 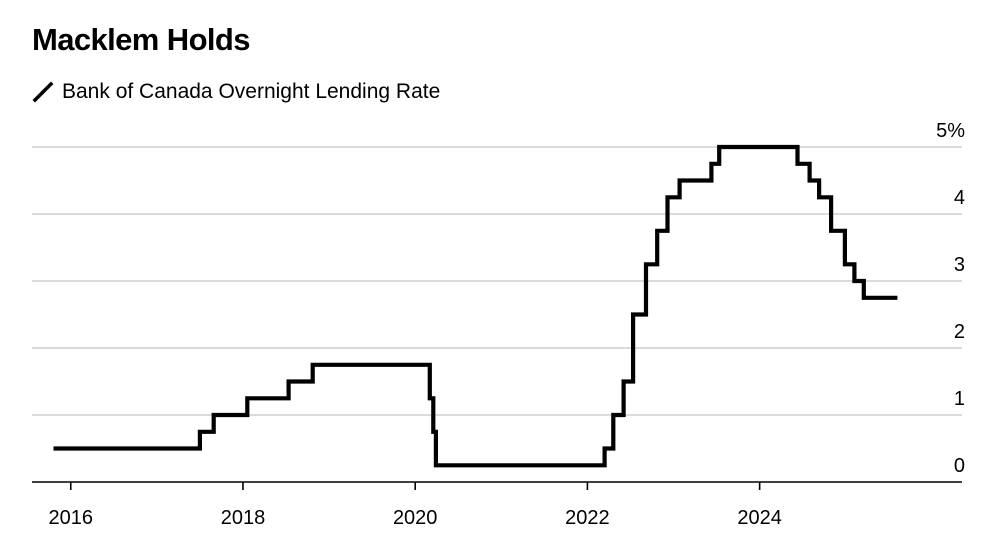 I want to click on legend-line-swatch, so click(x=43, y=92).